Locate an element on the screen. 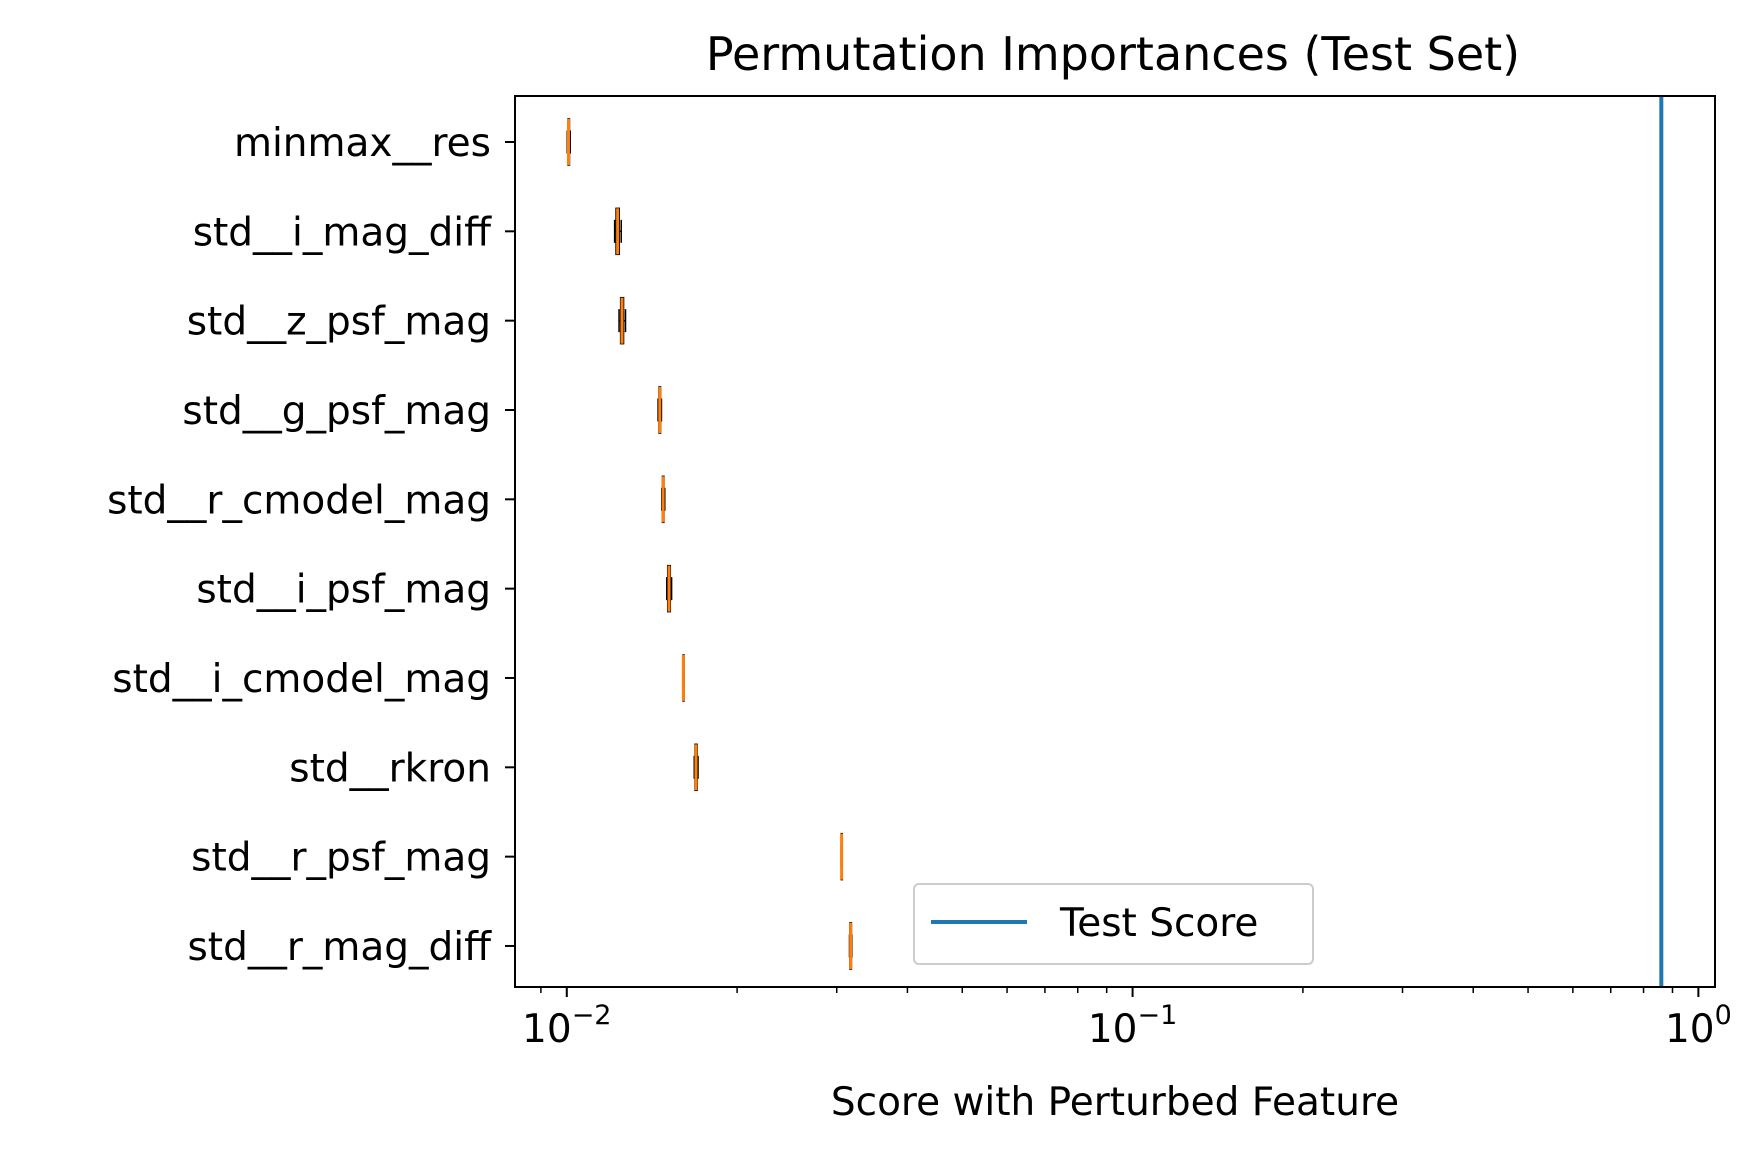  legend: Test Score is located at coordinates (1113, 924).